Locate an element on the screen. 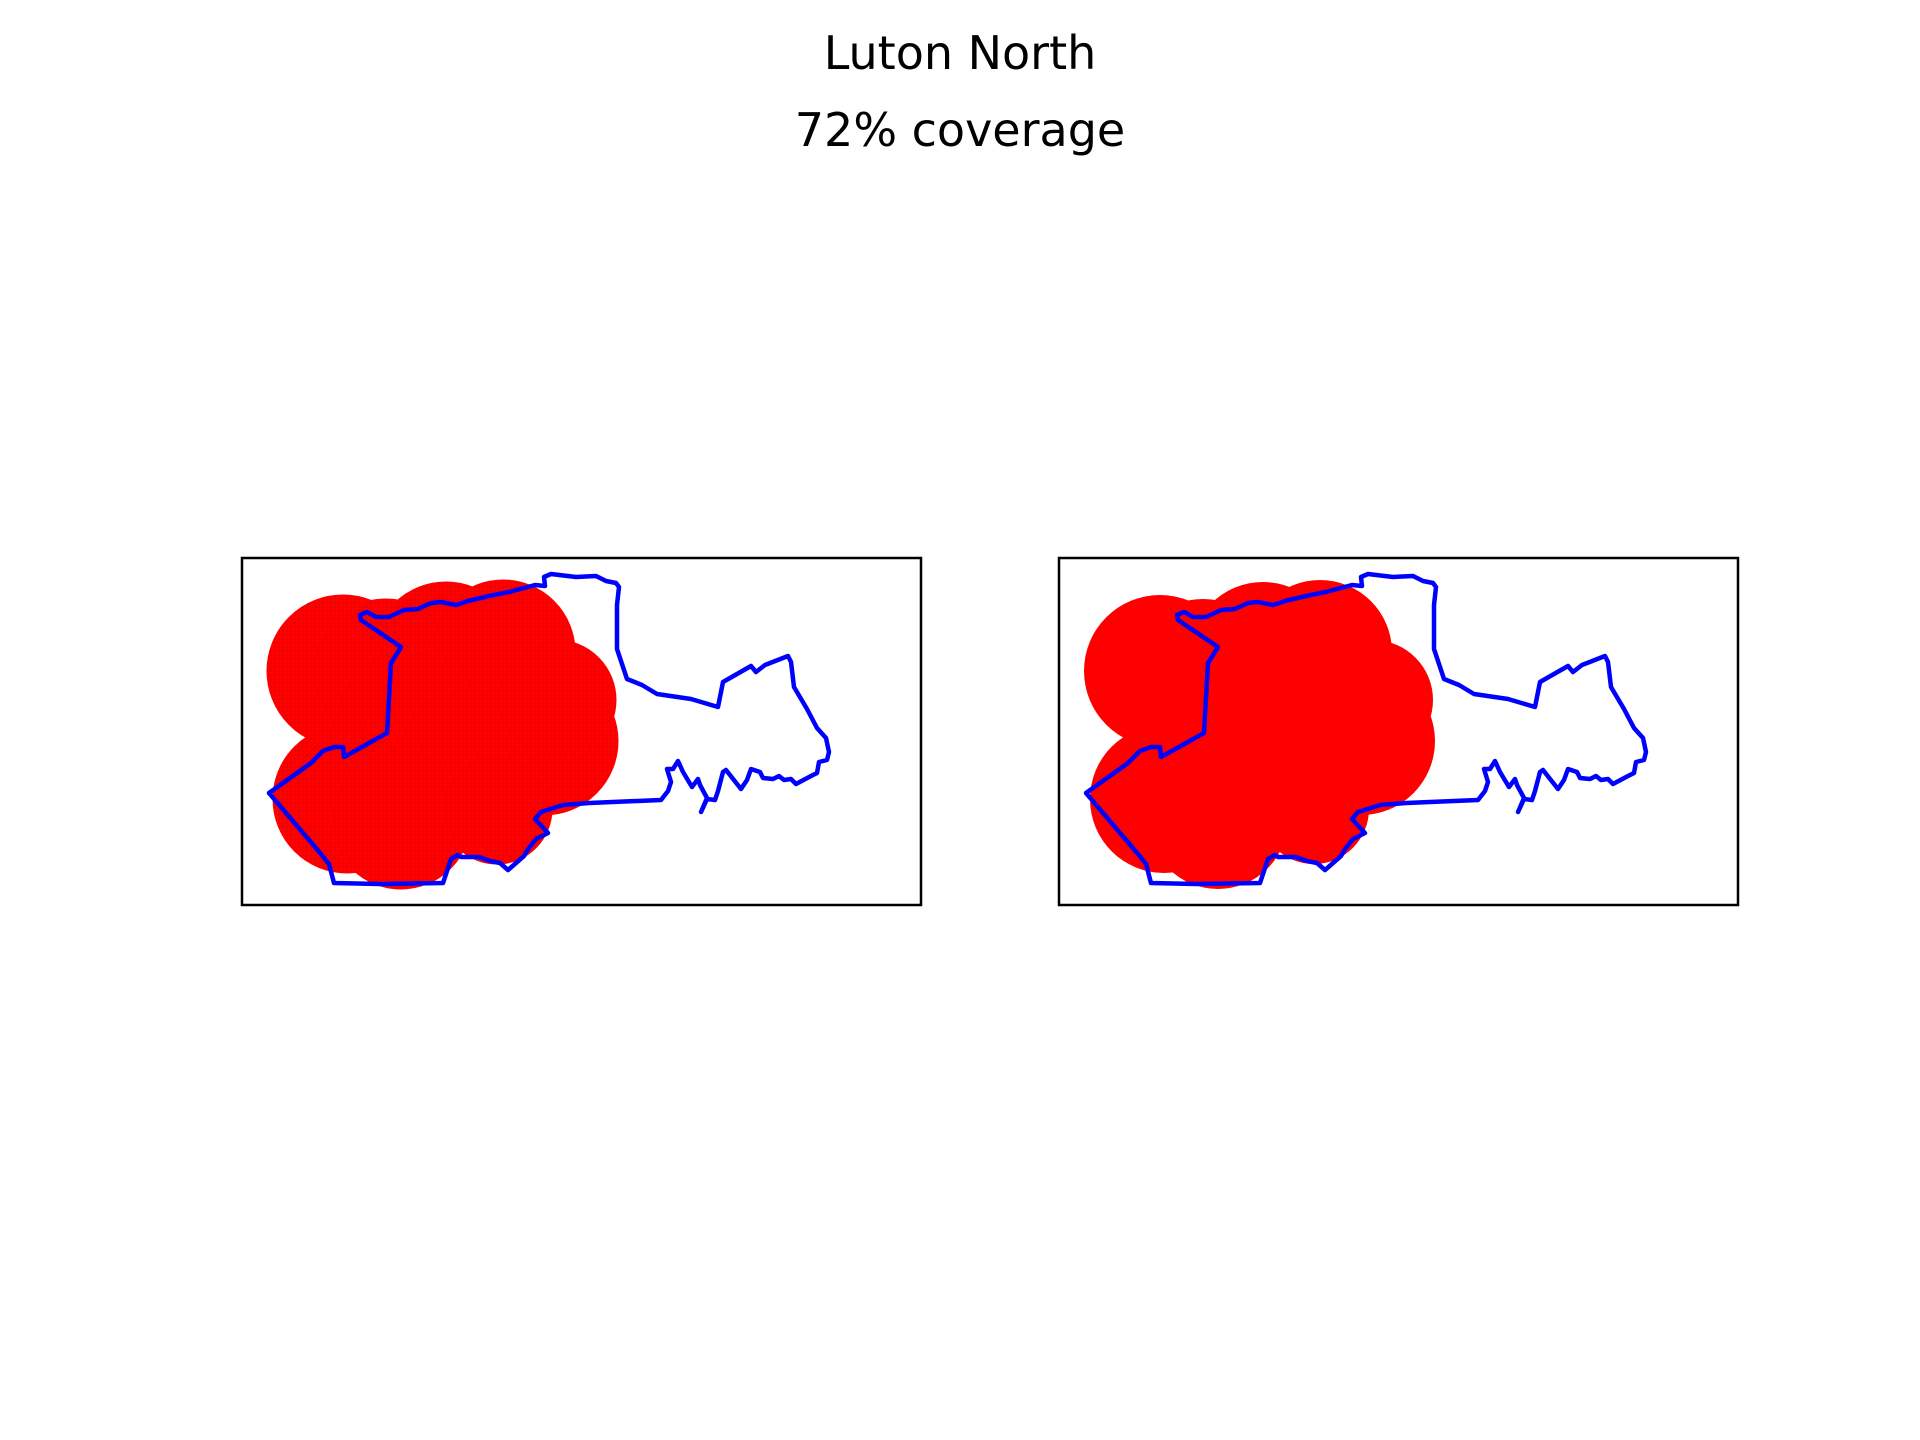  map-panel-left is located at coordinates (581, 731).